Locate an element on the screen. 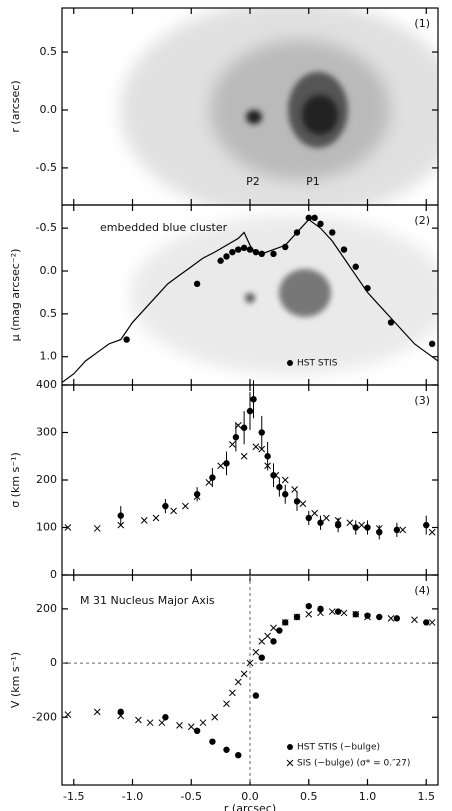 The height and width of the screenshot is (811, 452). x-tick-label: -0.5 is located at coordinates (191, 796).